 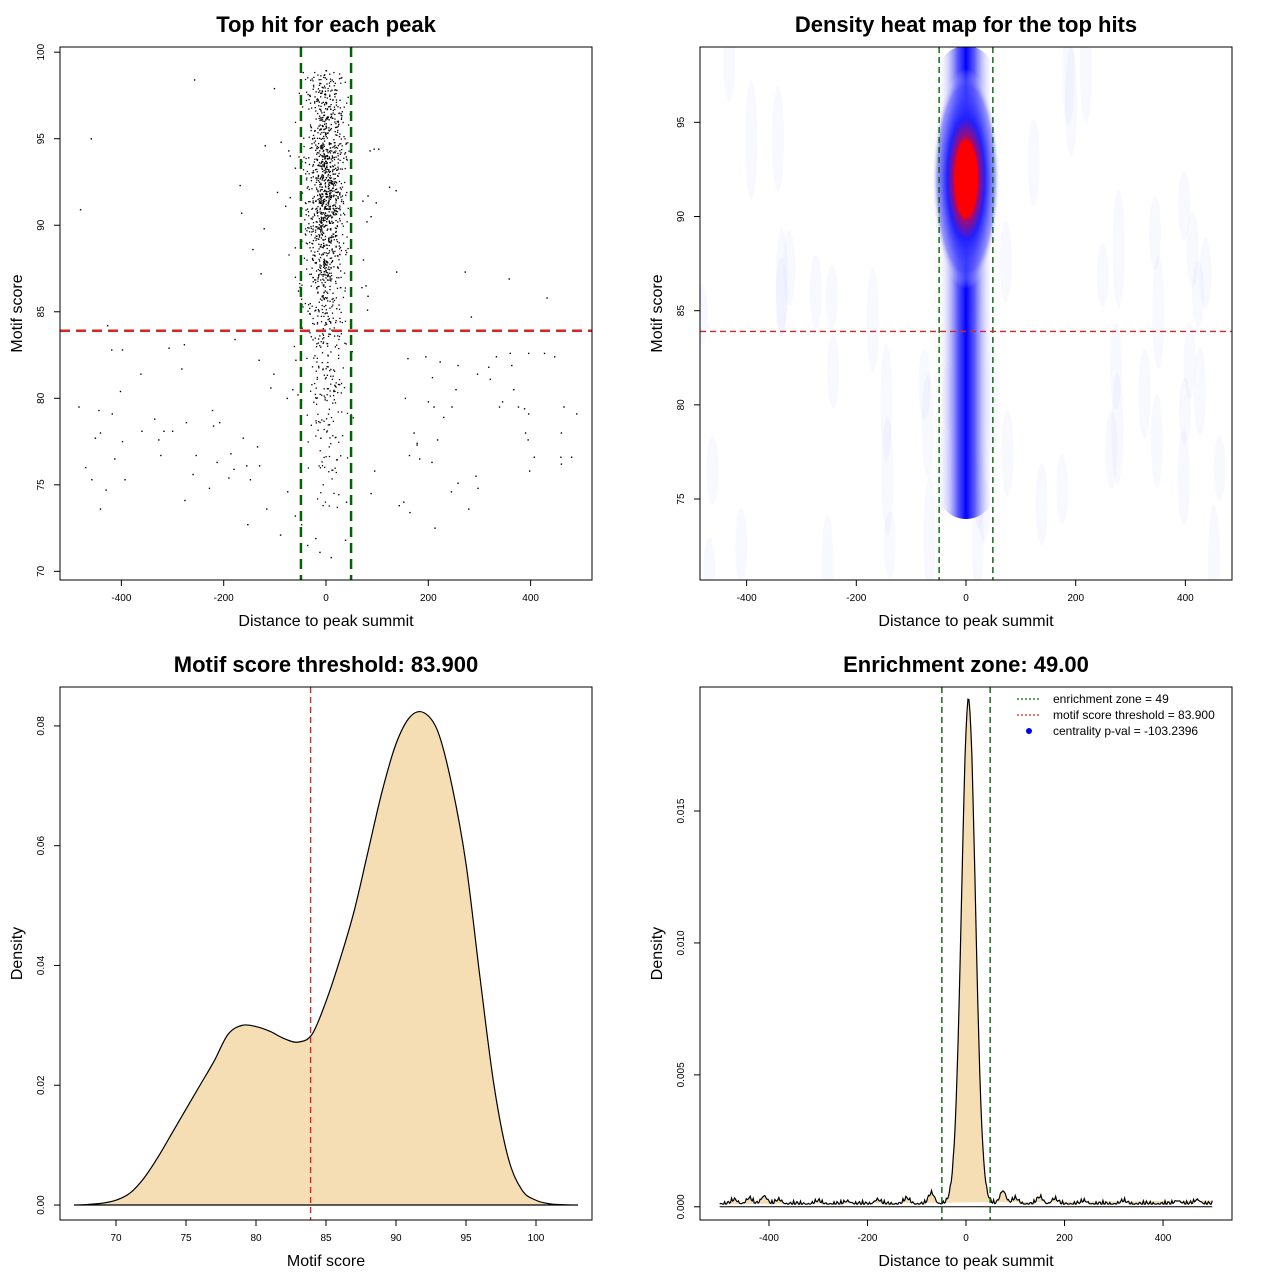 What do you see at coordinates (41, 485) in the screenshot?
I see `y-tick-label: 75` at bounding box center [41, 485].